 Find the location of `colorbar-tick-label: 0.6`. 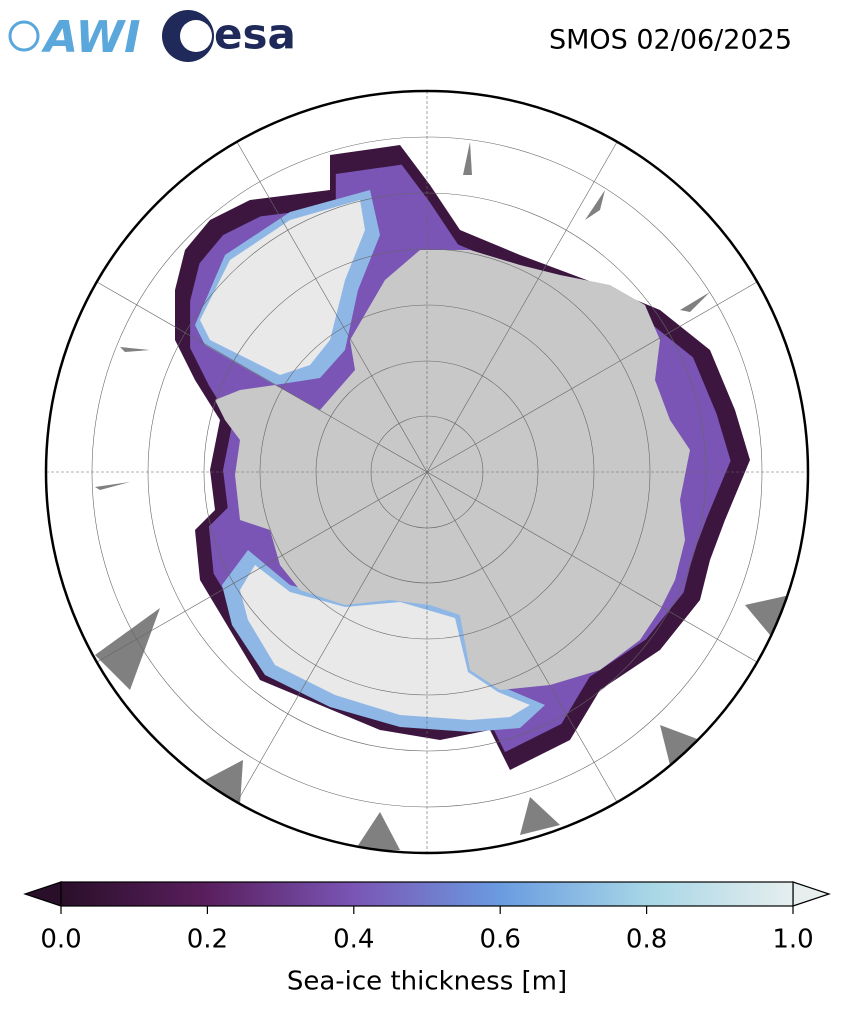

colorbar-tick-label: 0.6 is located at coordinates (500, 940).